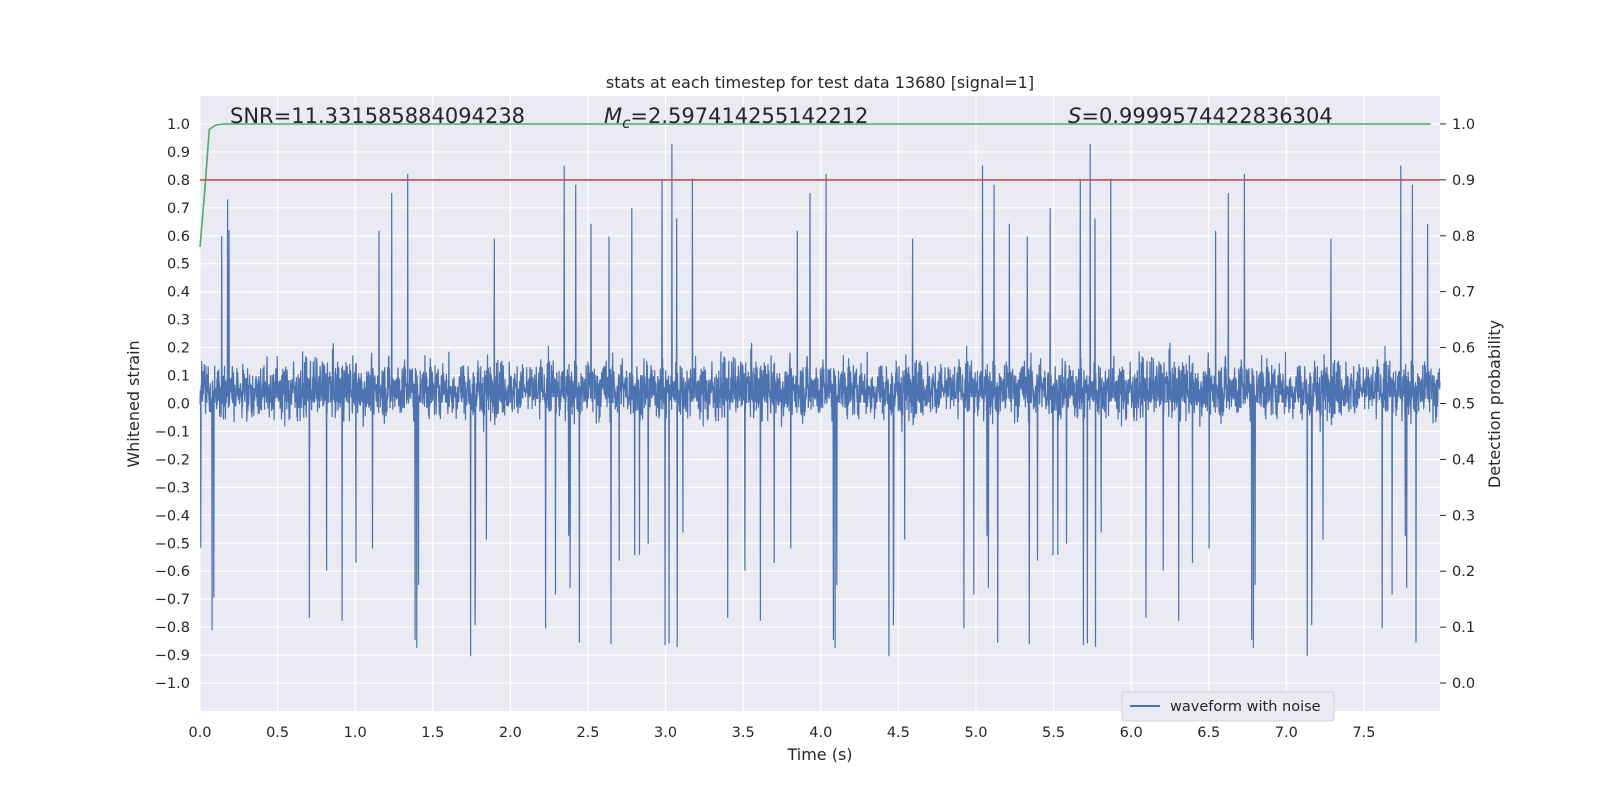 The image size is (1600, 800). Describe the element at coordinates (178, 405) in the screenshot. I see `y-tick-label: 0.0` at that location.